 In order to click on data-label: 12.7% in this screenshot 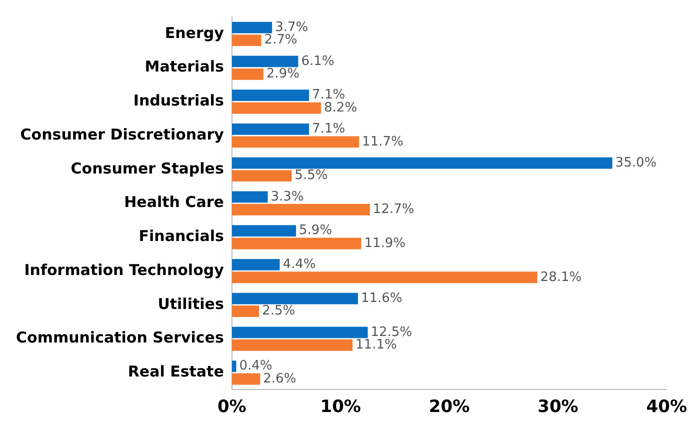, I will do `click(393, 210)`.